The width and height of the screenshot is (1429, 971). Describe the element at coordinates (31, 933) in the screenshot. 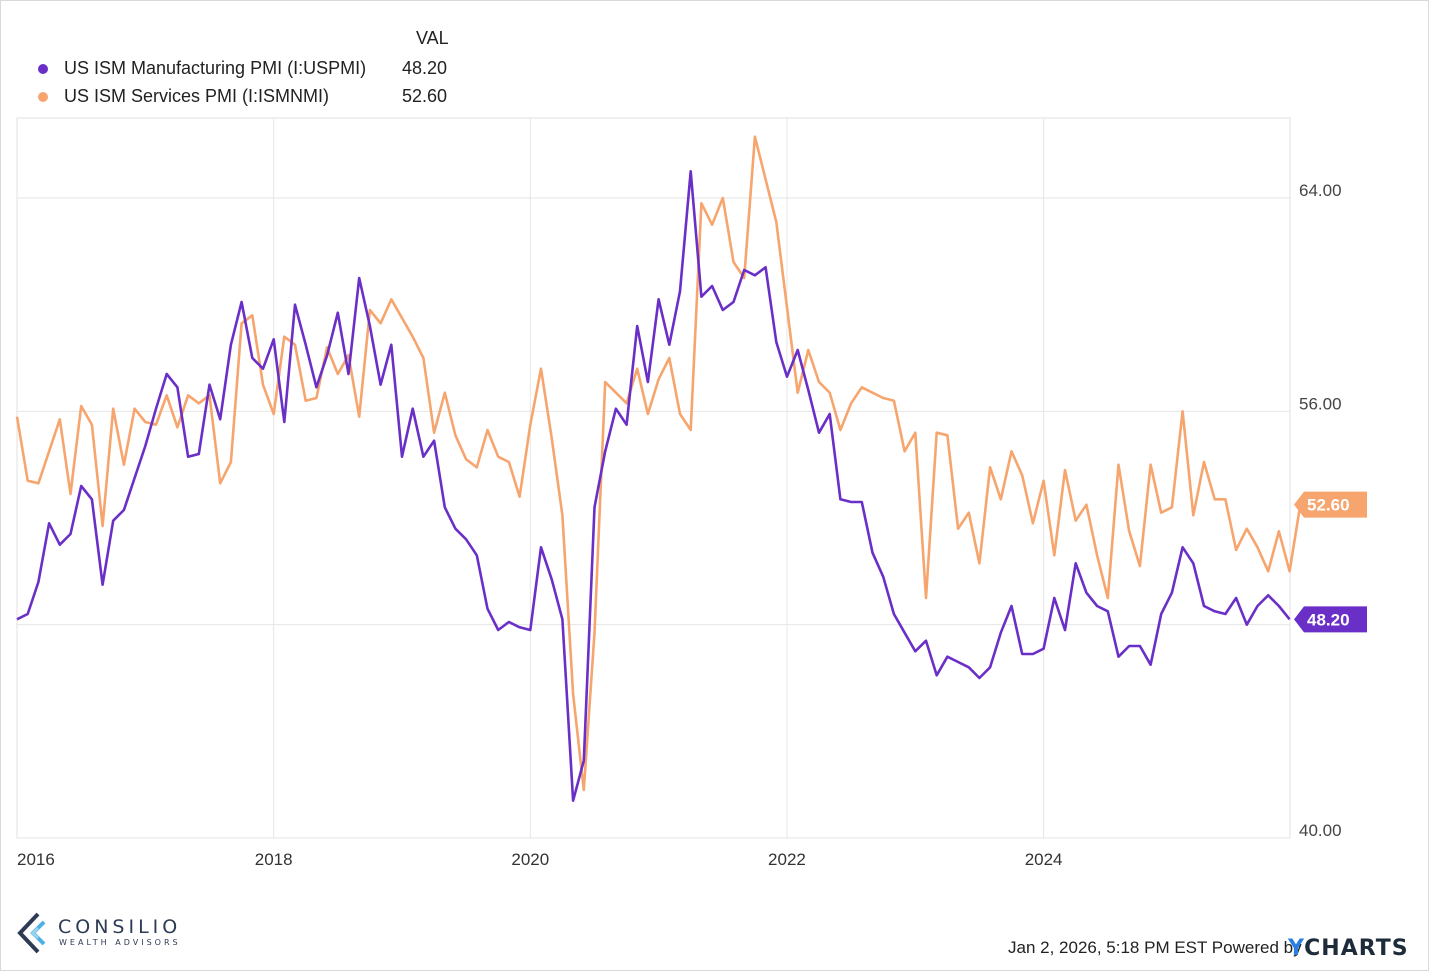

I see `consilio-chevron-icon` at that location.